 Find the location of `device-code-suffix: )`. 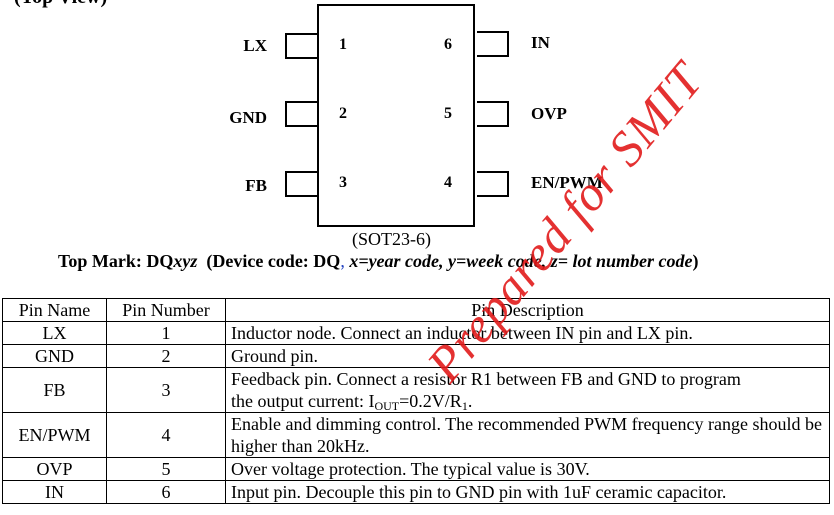

device-code-suffix: ) is located at coordinates (695, 261).